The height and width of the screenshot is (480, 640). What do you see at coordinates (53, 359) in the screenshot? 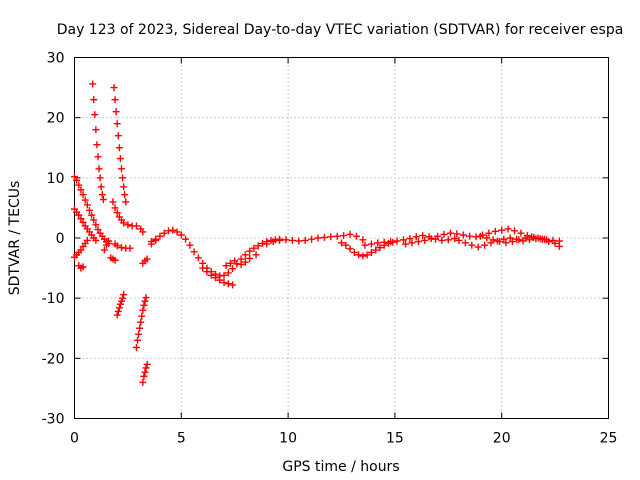
I see `y-tick-label: -20` at bounding box center [53, 359].